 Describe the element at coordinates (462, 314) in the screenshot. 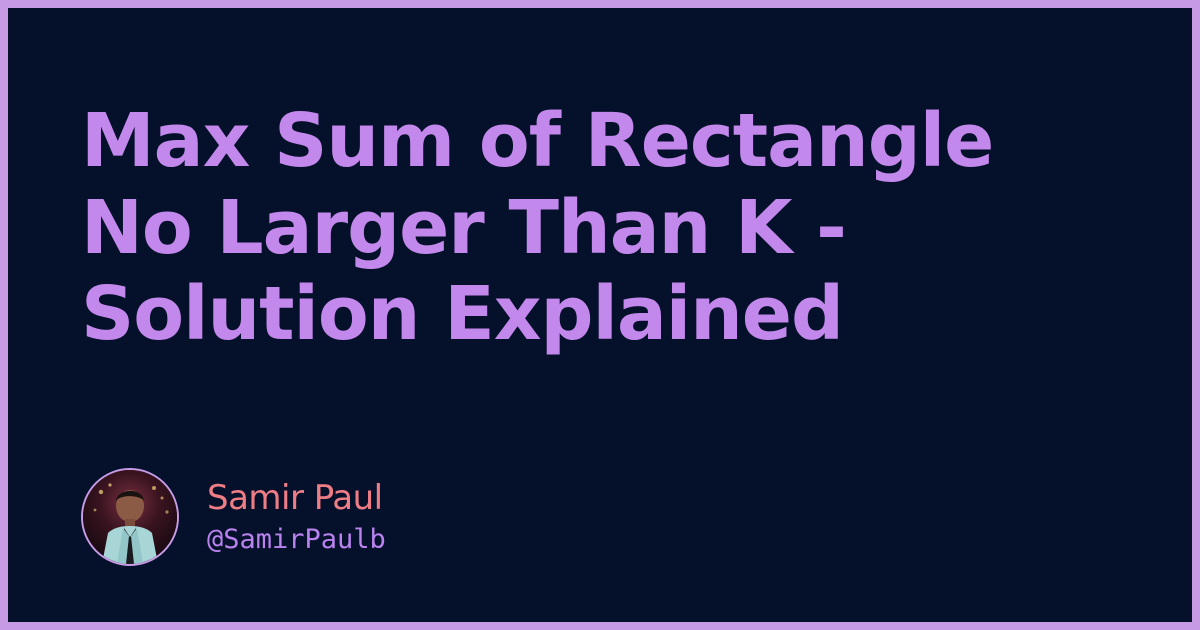

I see `title-line-3: Solution Explained` at that location.